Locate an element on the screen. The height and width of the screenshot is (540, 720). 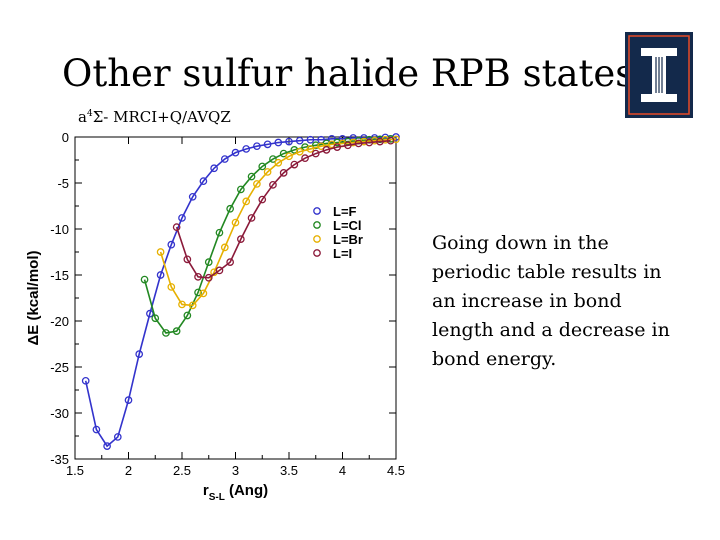
y-tick-label: -35 is located at coordinates (59, 459).